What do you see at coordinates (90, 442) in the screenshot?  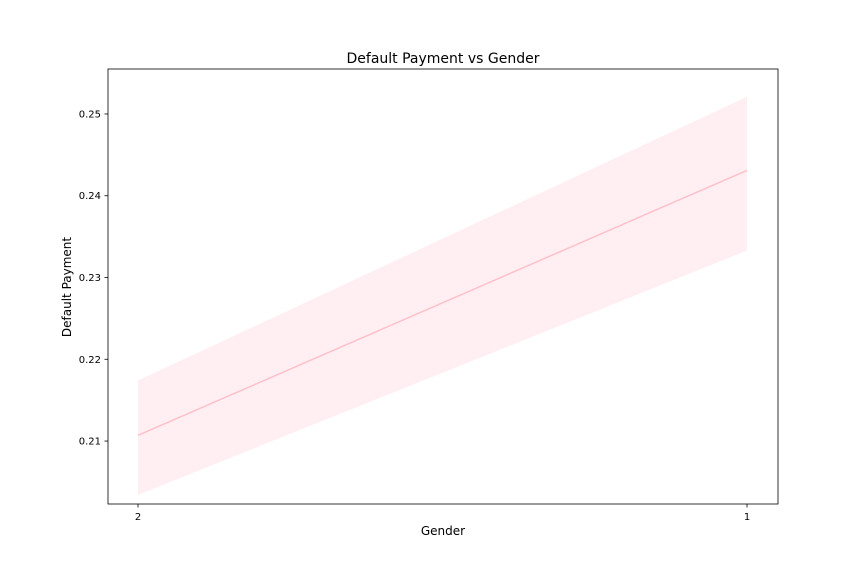 I see `y-tick-label: 0.21` at bounding box center [90, 442].